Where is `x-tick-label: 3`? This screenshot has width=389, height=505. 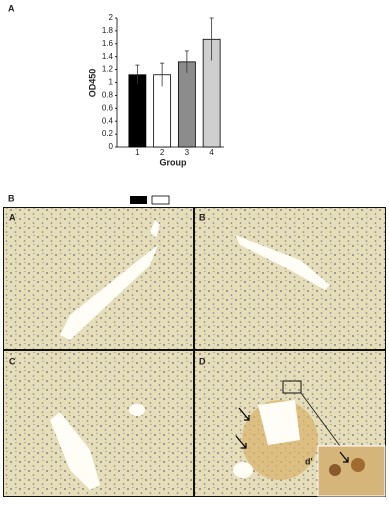 x-tick-label: 3 is located at coordinates (187, 152).